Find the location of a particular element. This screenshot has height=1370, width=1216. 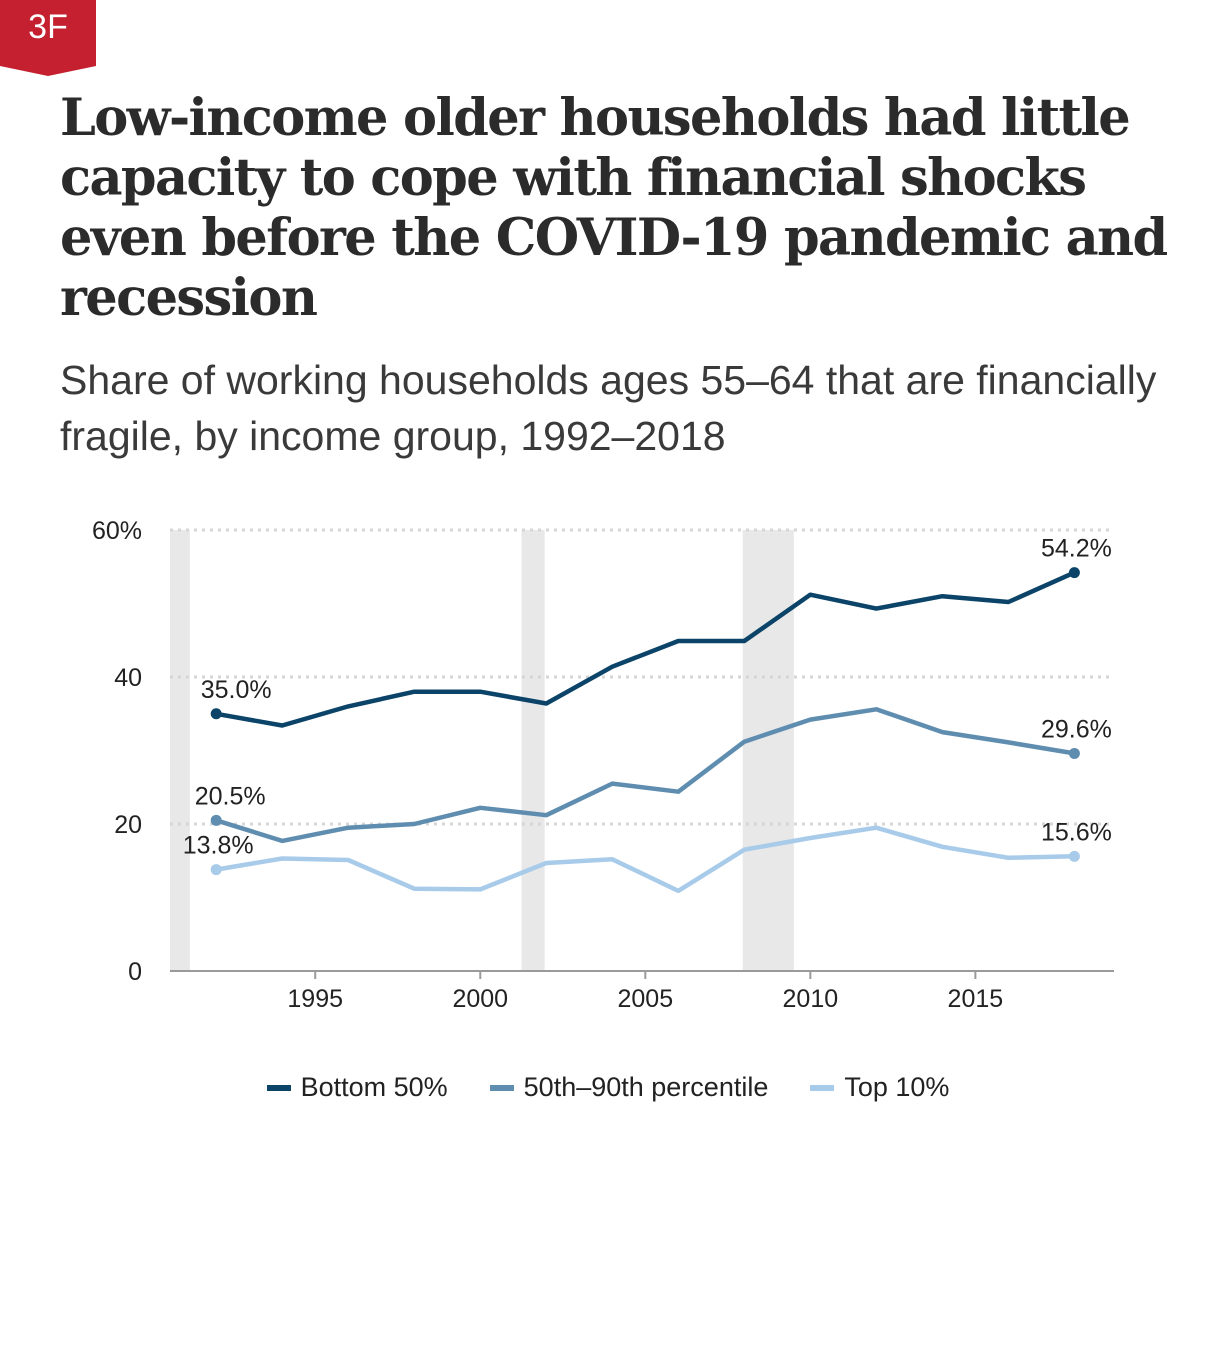

legend-label: Bottom 50% is located at coordinates (374, 1087).